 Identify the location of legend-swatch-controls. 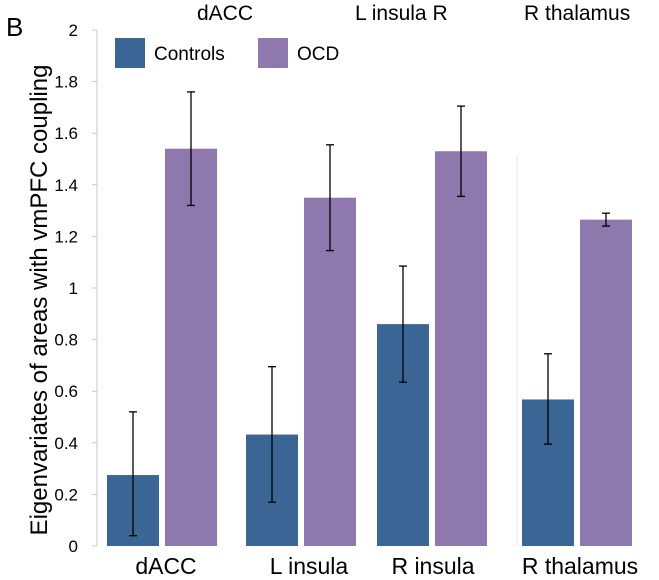
(130, 53).